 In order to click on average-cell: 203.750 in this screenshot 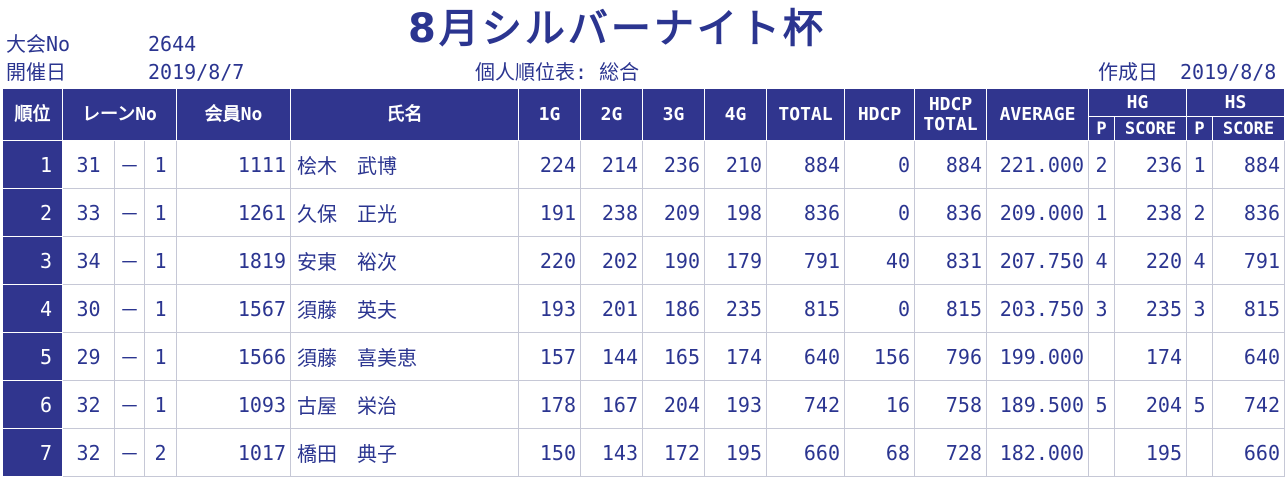, I will do `click(1037, 308)`.